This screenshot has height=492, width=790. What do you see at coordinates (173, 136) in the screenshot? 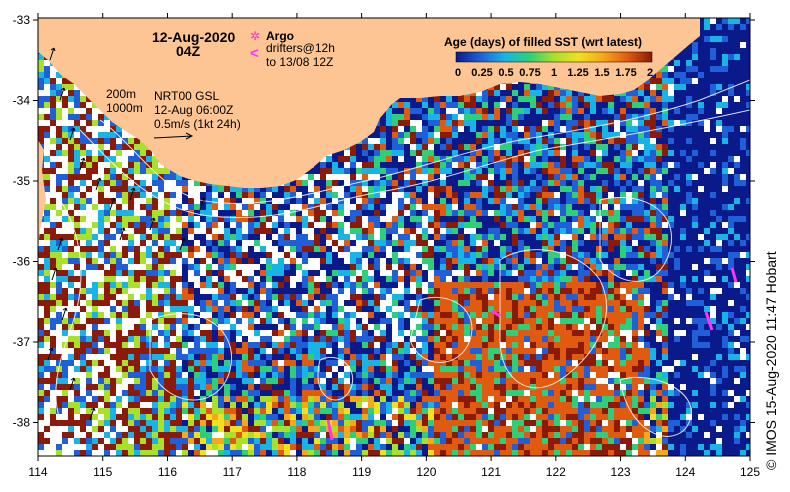
I see `scale-arrow-icon` at bounding box center [173, 136].